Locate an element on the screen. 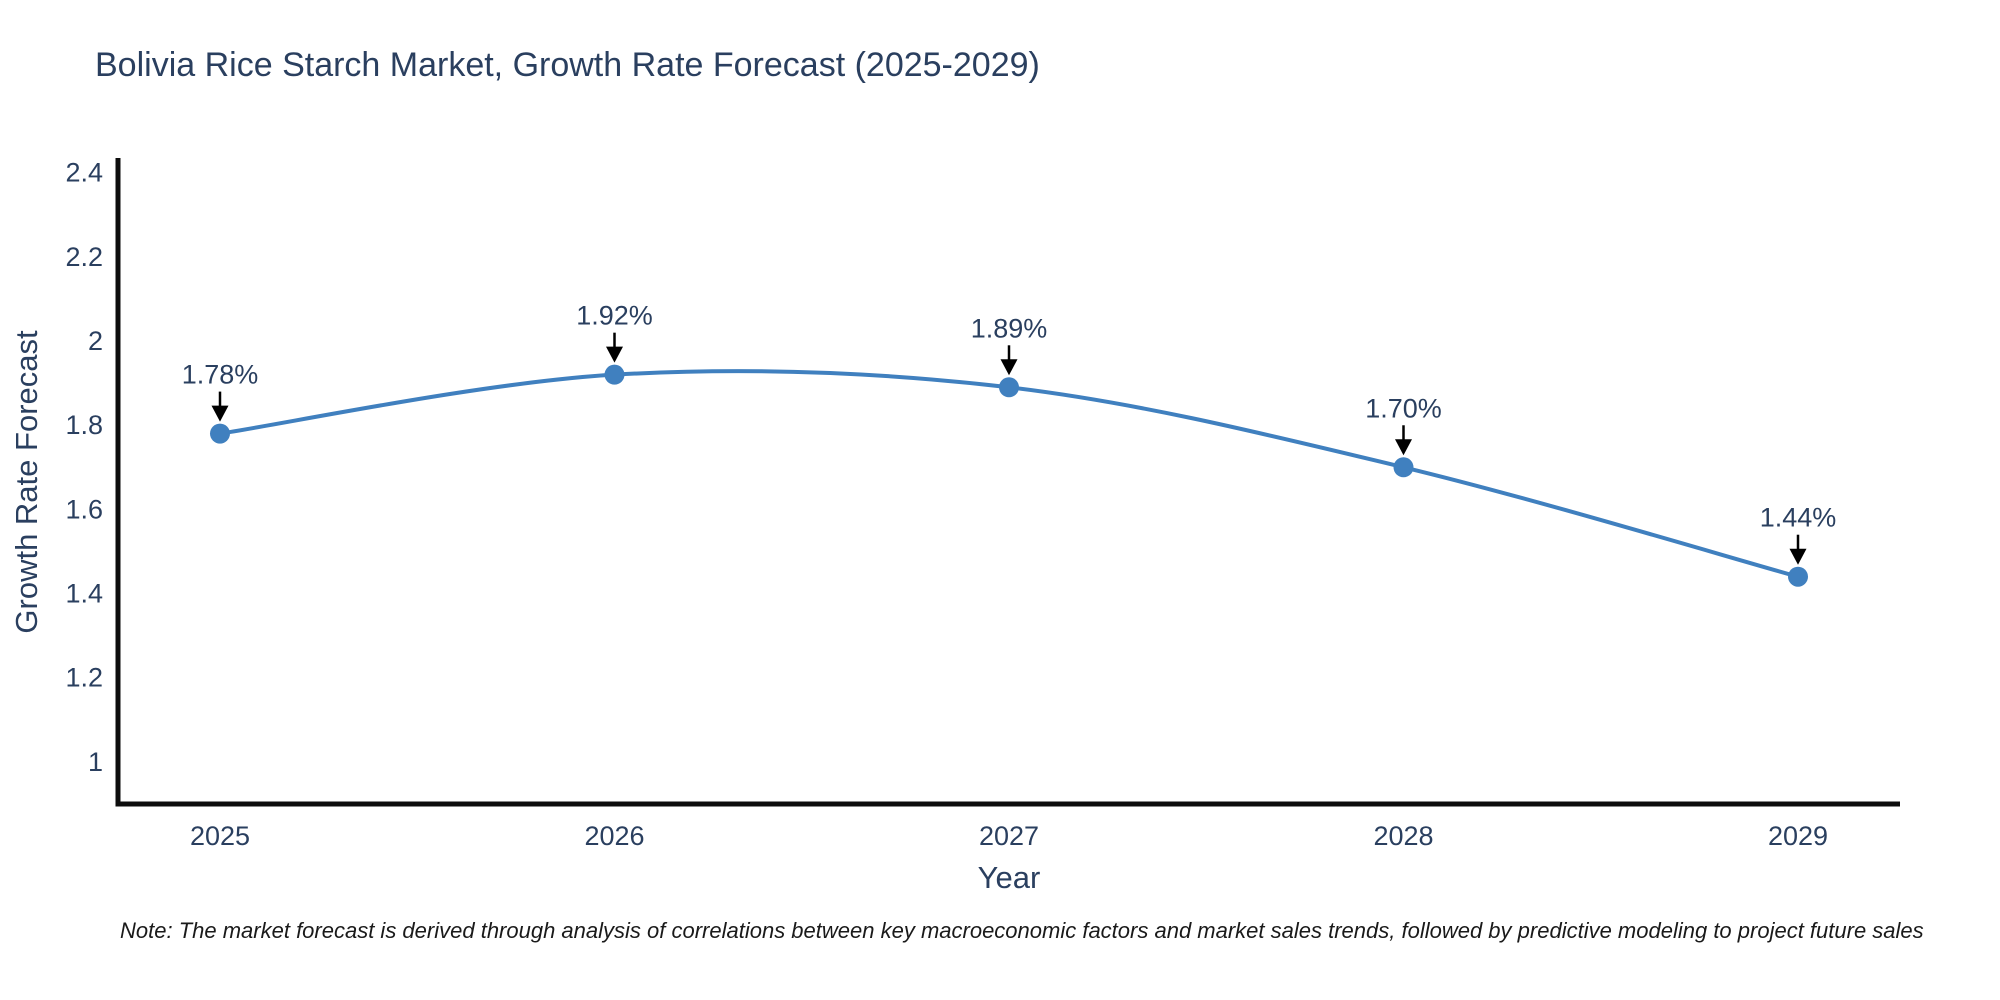  data-point-2028 is located at coordinates (1403, 467).